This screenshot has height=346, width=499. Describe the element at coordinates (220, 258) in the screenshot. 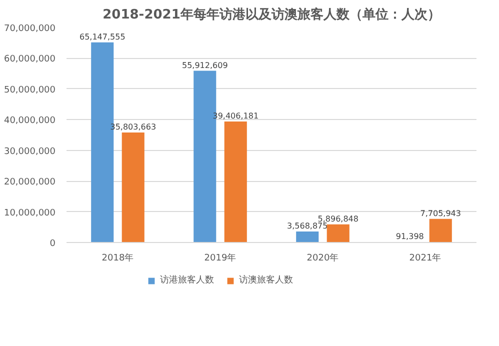

I see `x-tick-label: 2019年` at that location.